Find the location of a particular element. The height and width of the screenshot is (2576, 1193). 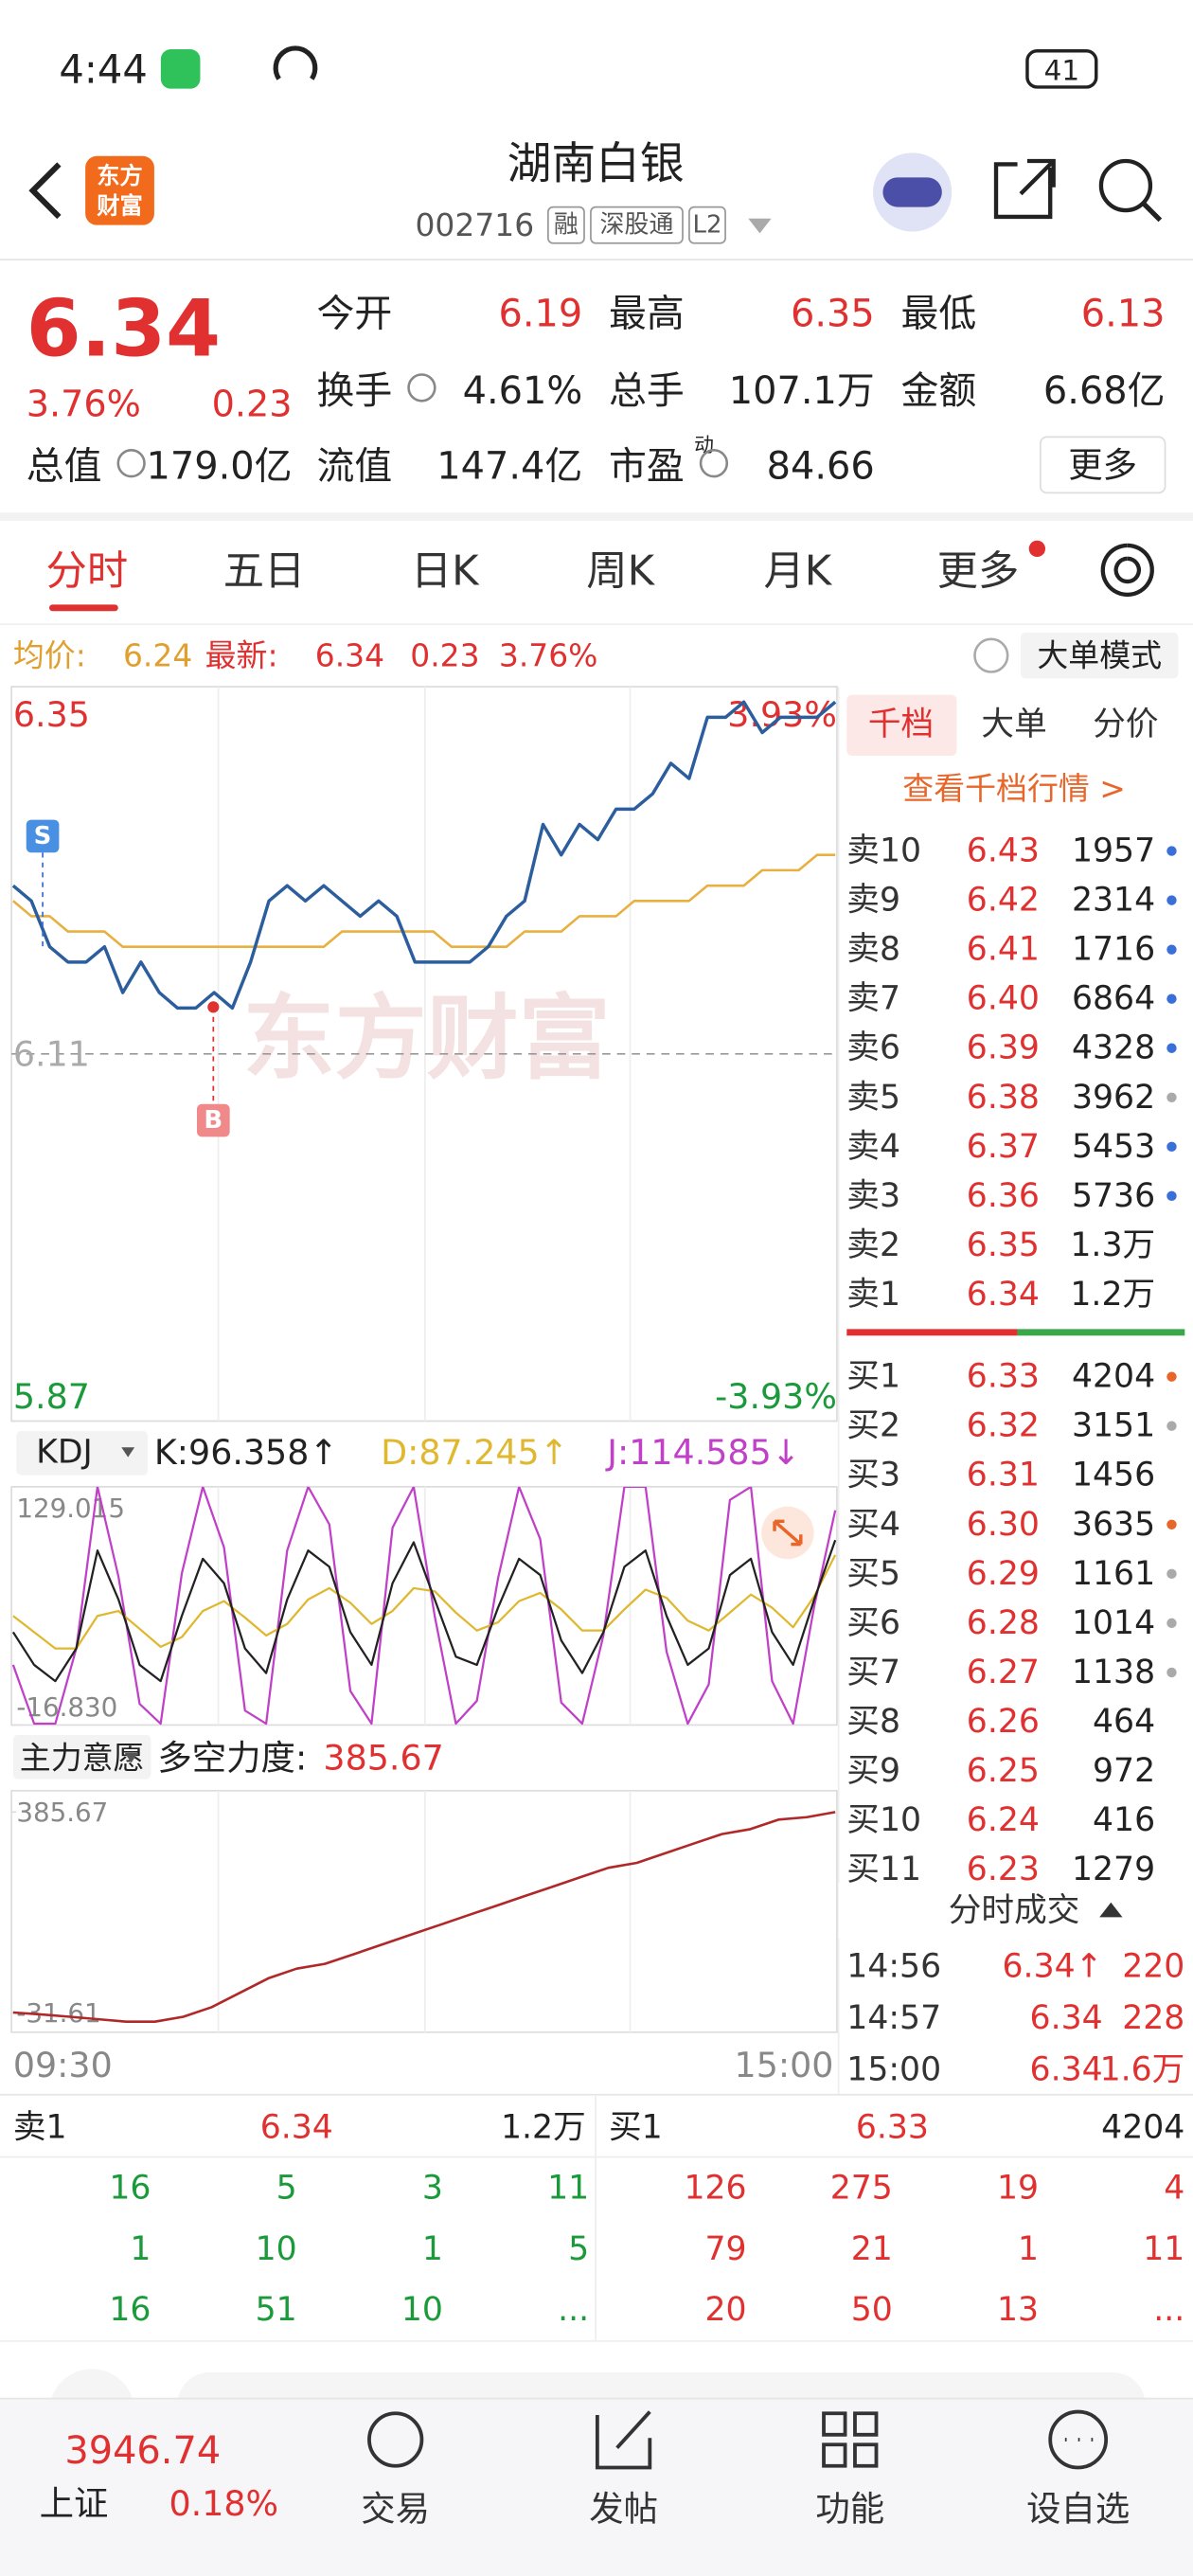

field-value: 6.19 is located at coordinates (541, 313).